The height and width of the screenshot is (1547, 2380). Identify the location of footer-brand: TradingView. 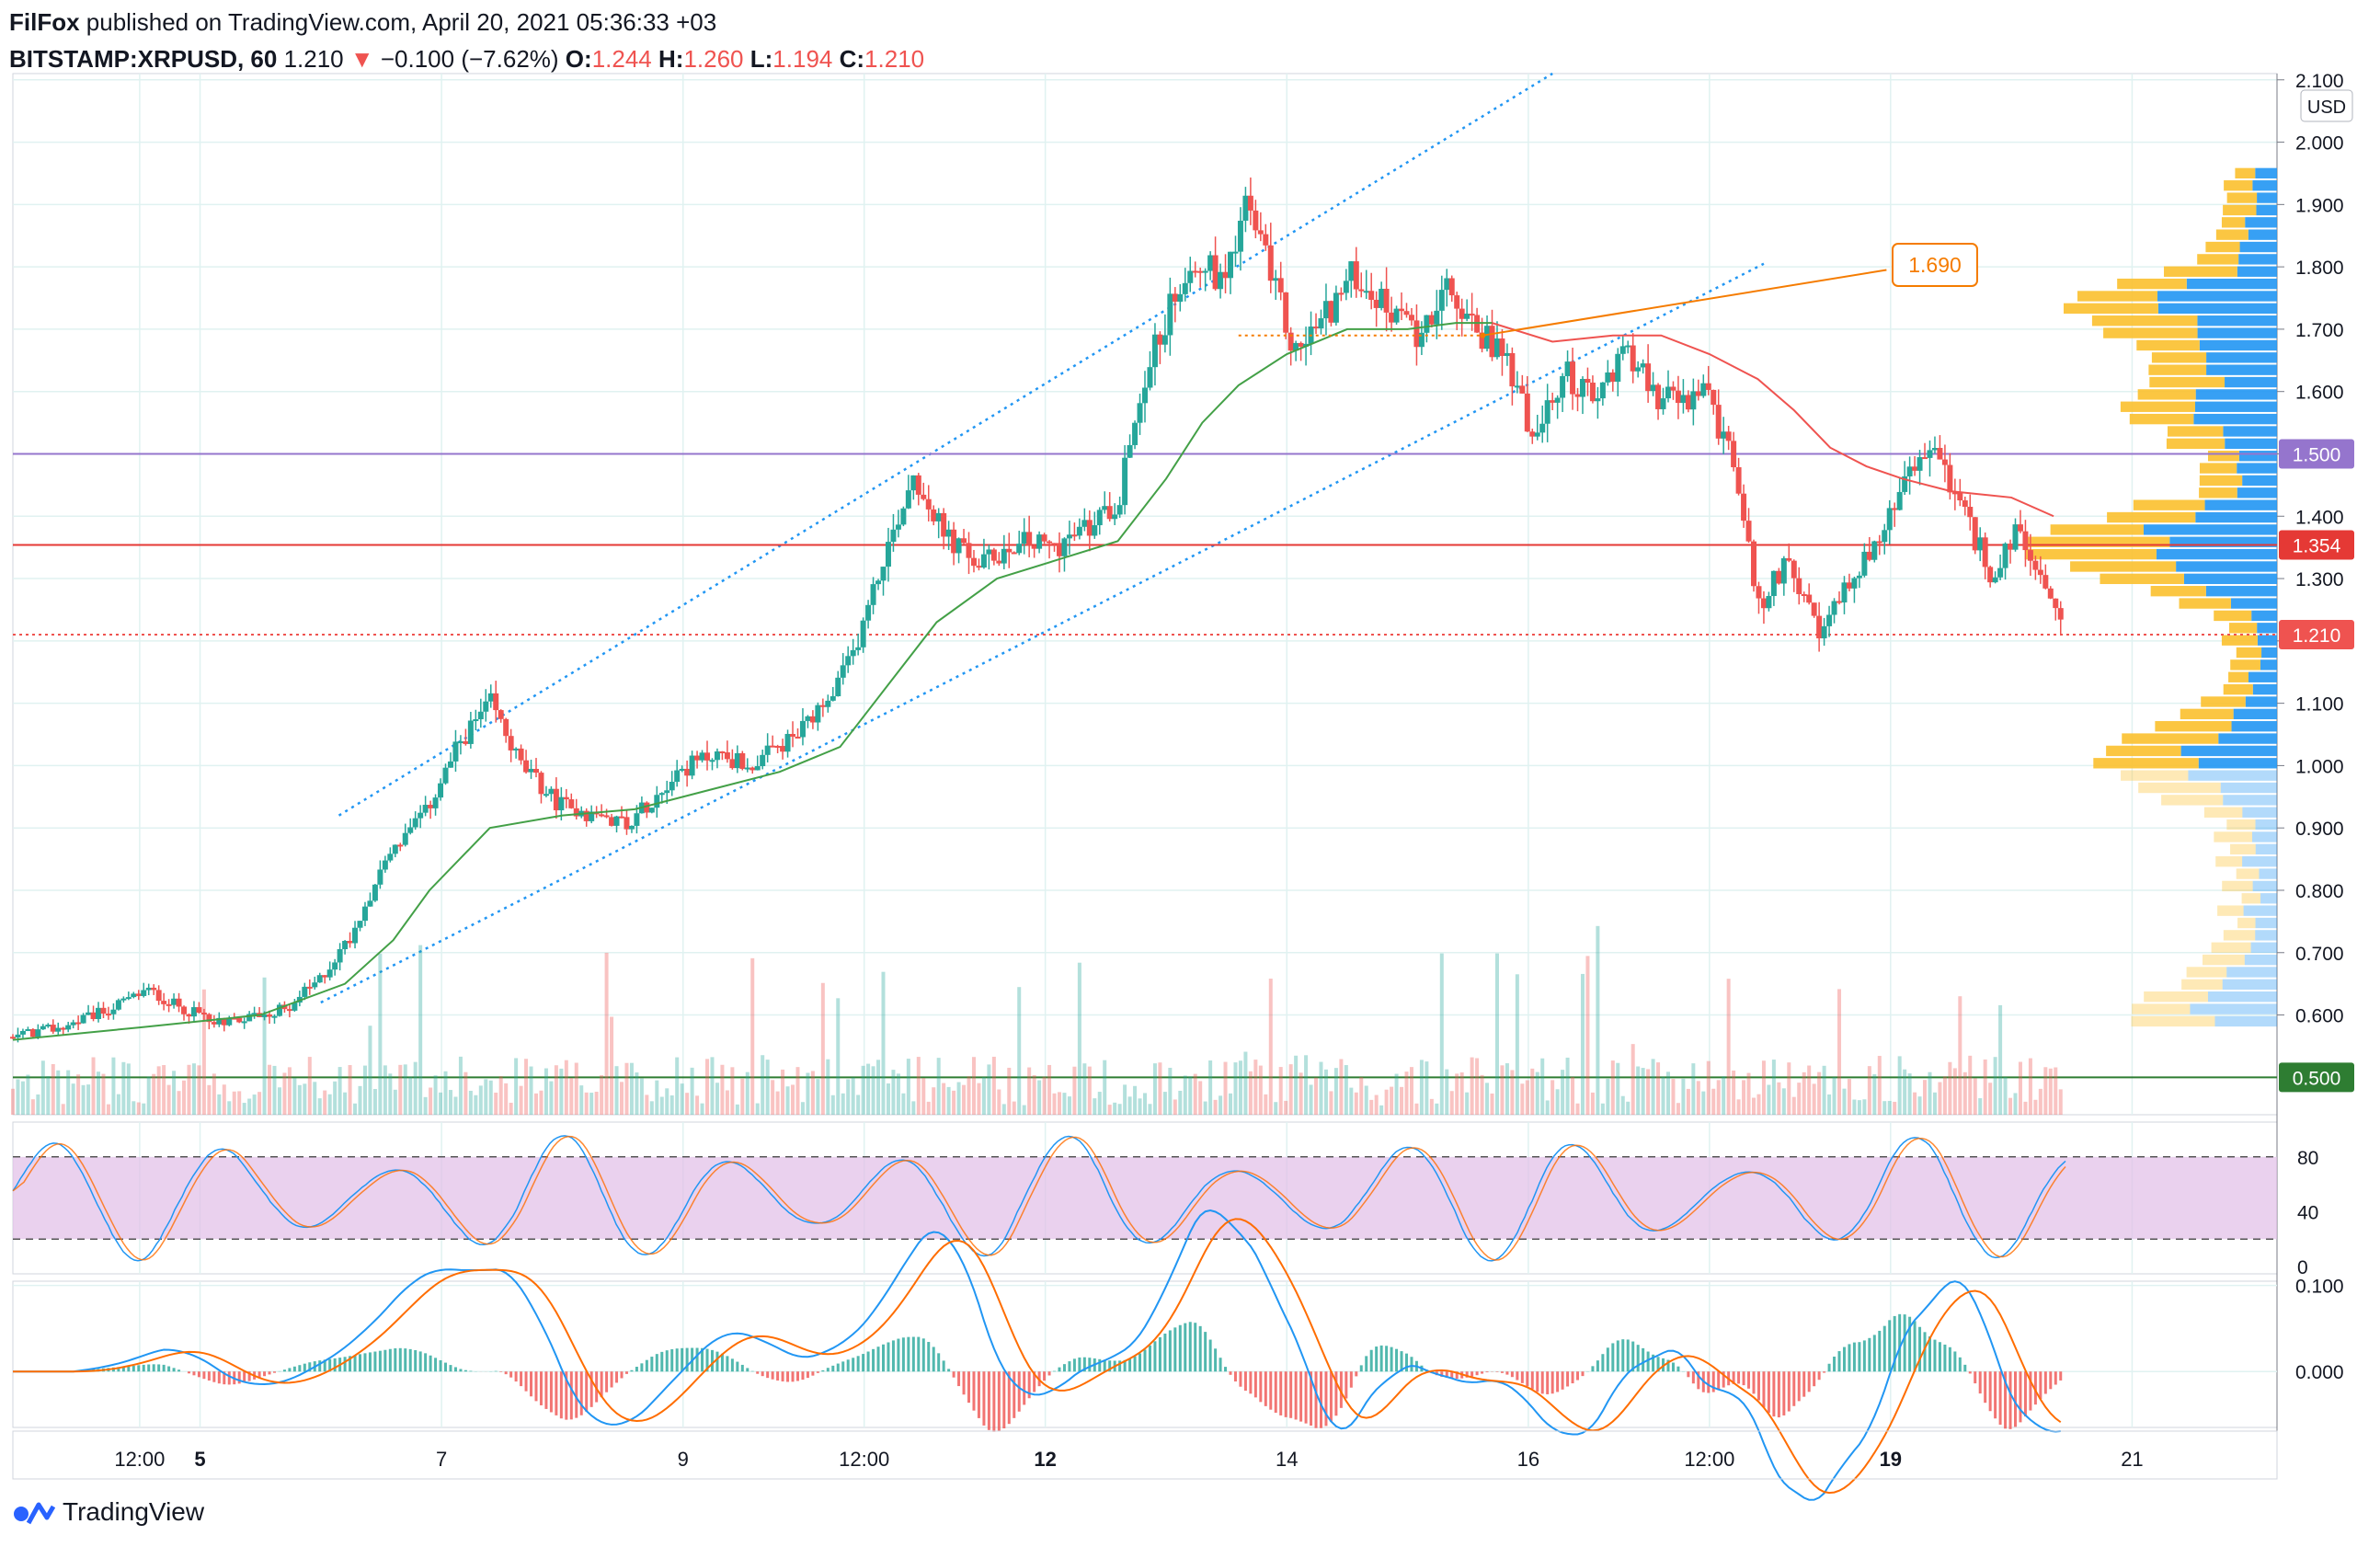
(134, 1511).